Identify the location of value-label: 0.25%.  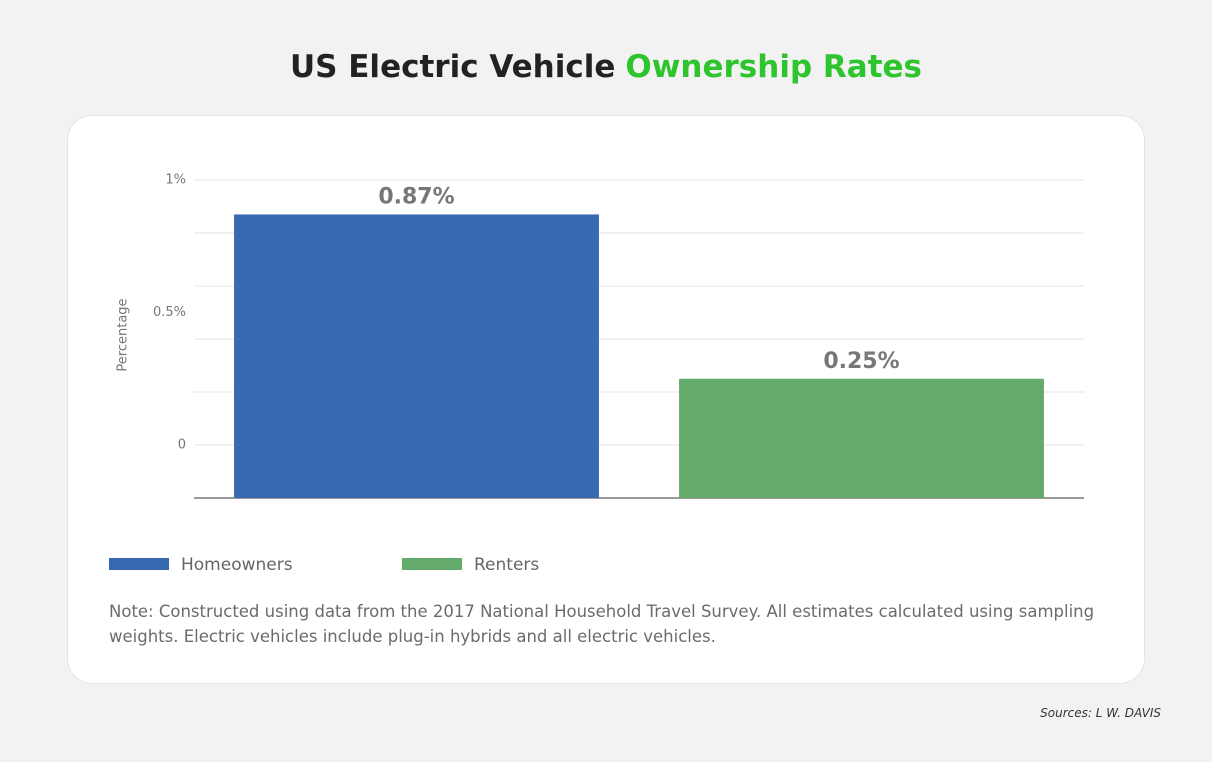
(861, 361).